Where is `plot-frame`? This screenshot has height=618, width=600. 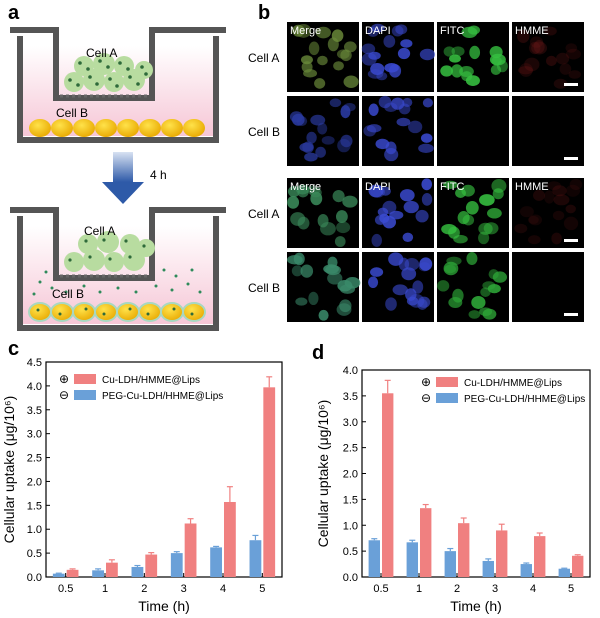 plot-frame is located at coordinates (164, 469).